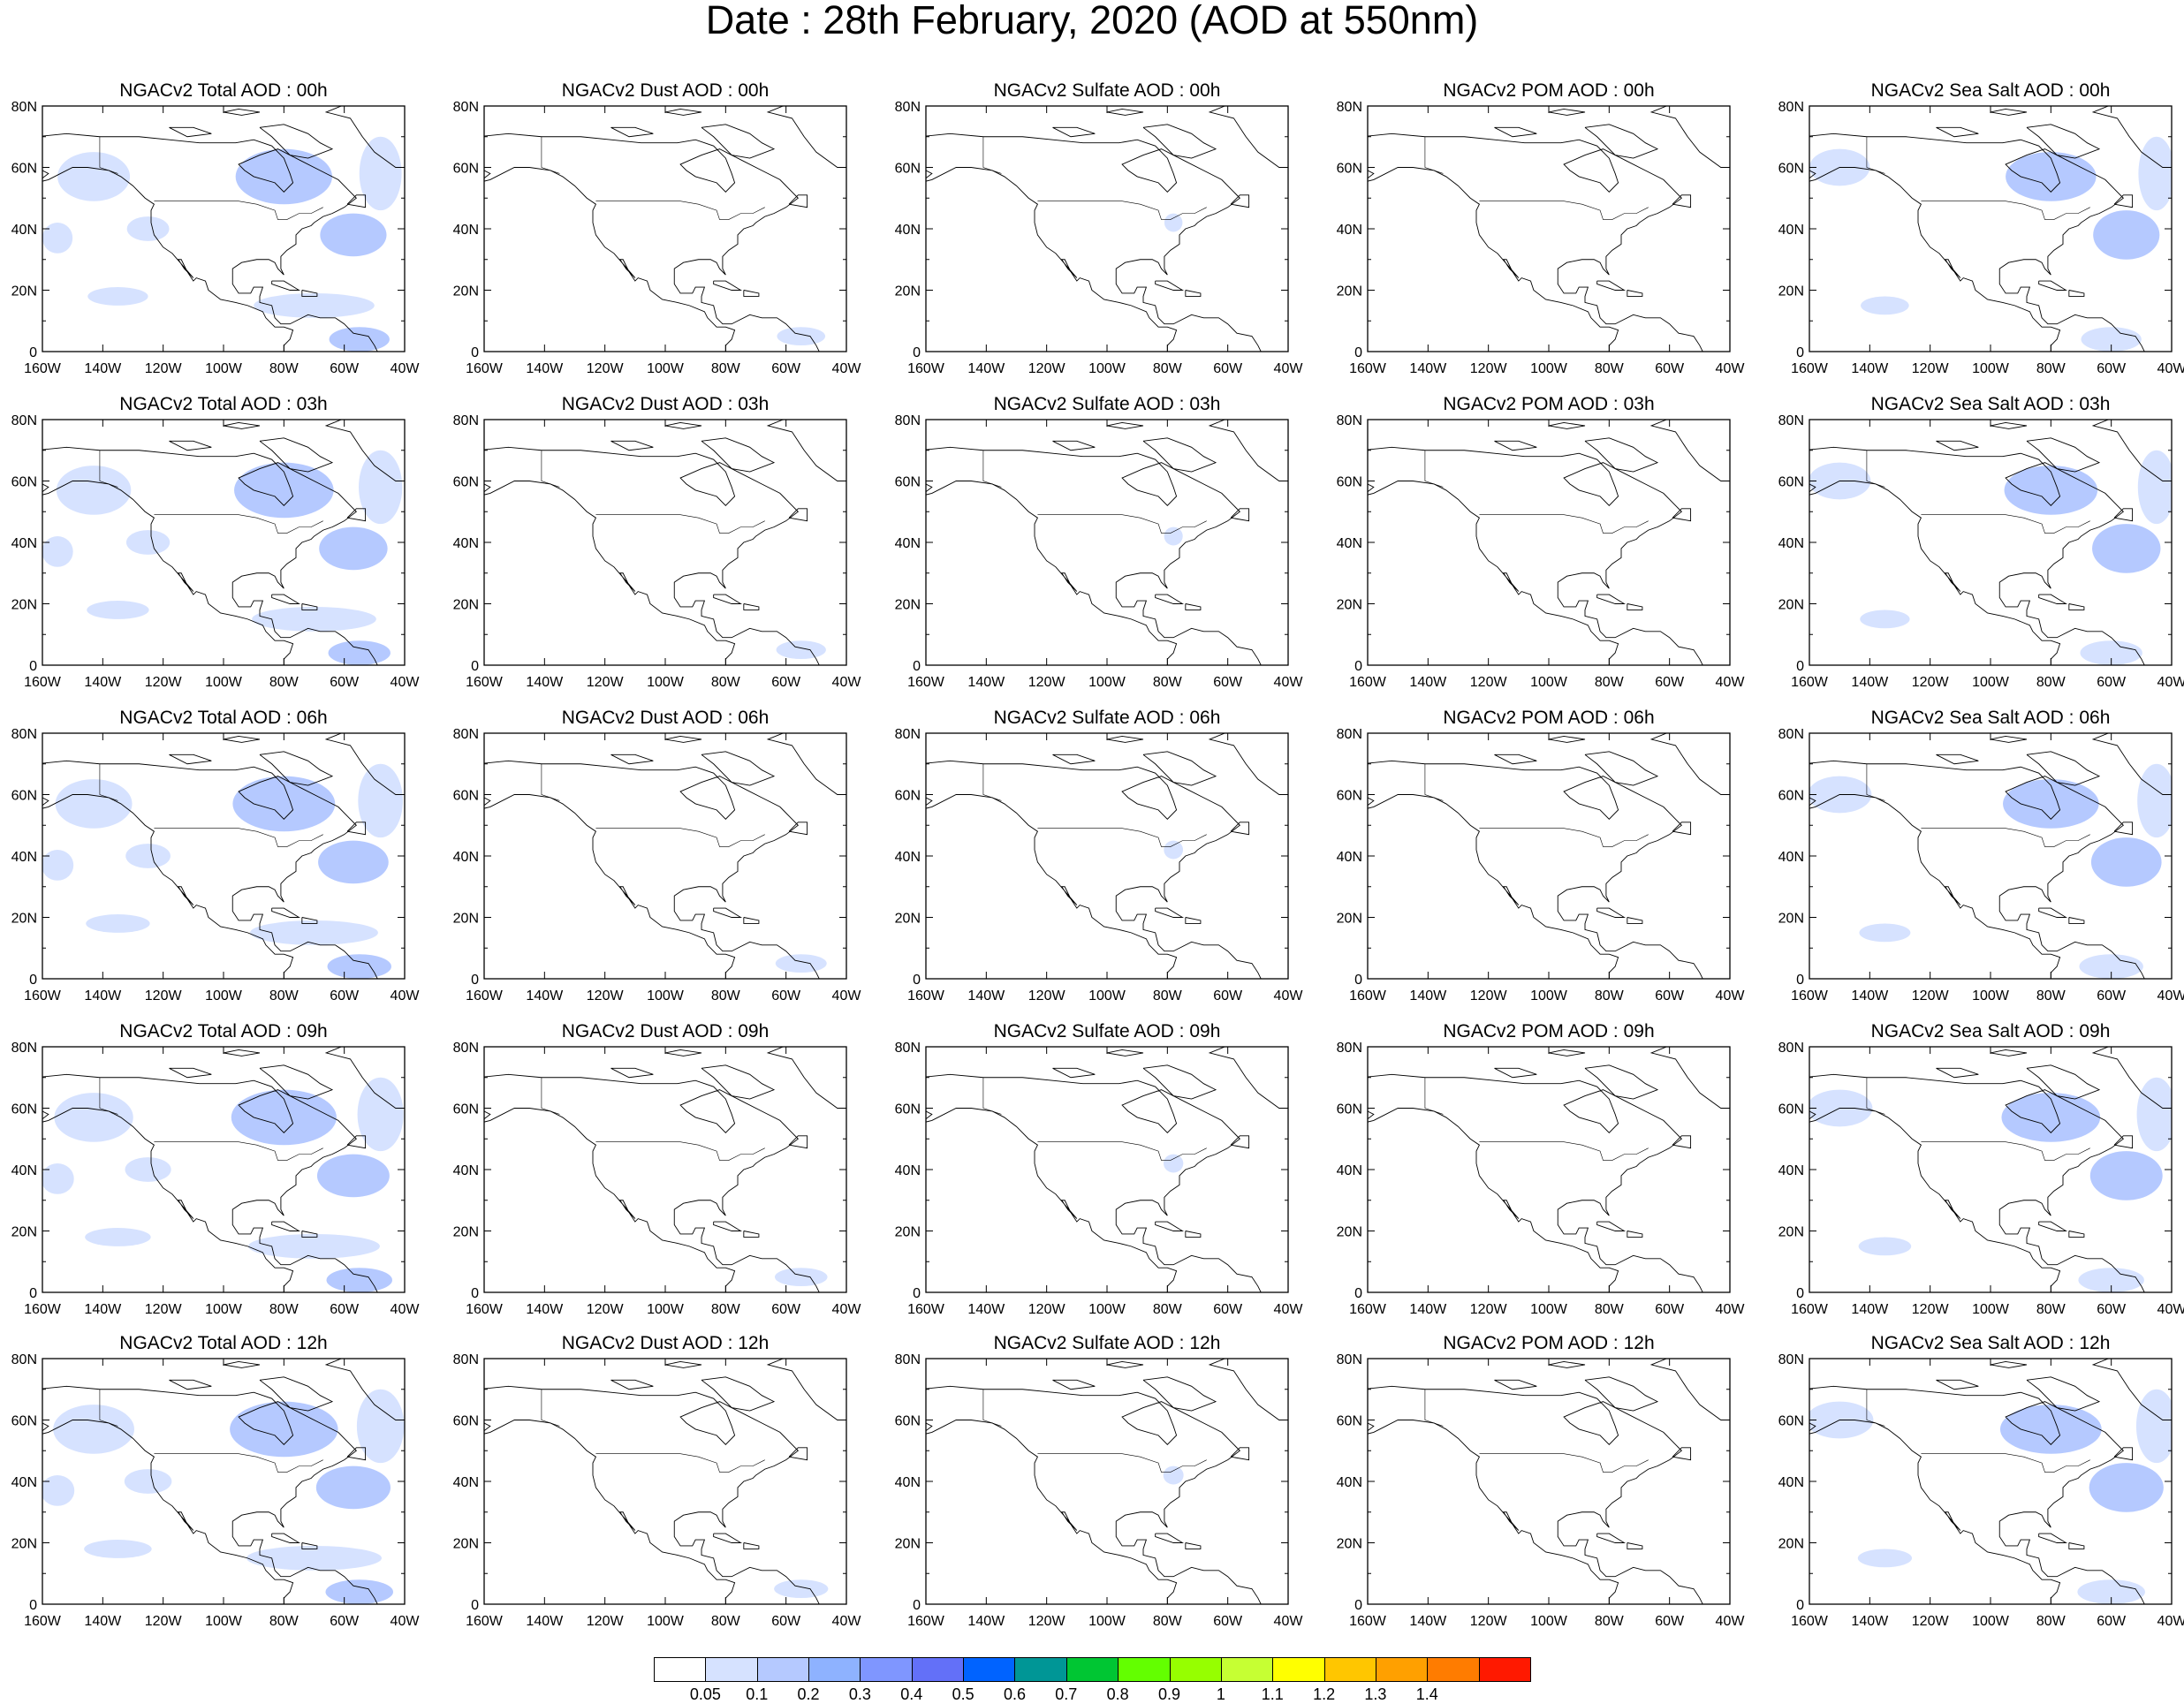  Describe the element at coordinates (666, 90) in the screenshot. I see `panel-title: NGACv2 Dust AOD : 00h` at that location.